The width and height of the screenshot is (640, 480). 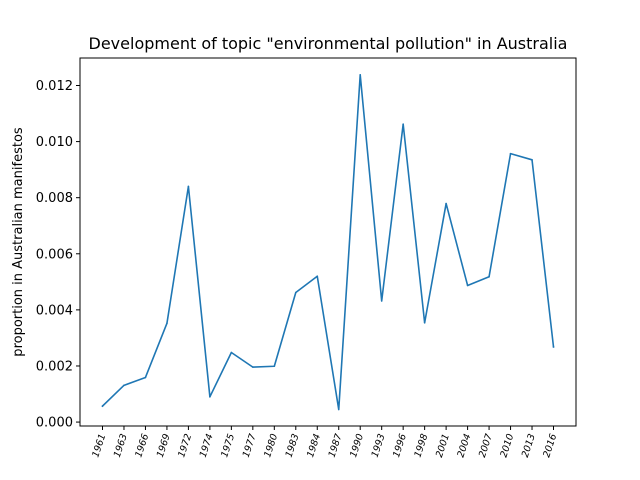 What do you see at coordinates (54, 198) in the screenshot?
I see `y-tick-label: 0.008` at bounding box center [54, 198].